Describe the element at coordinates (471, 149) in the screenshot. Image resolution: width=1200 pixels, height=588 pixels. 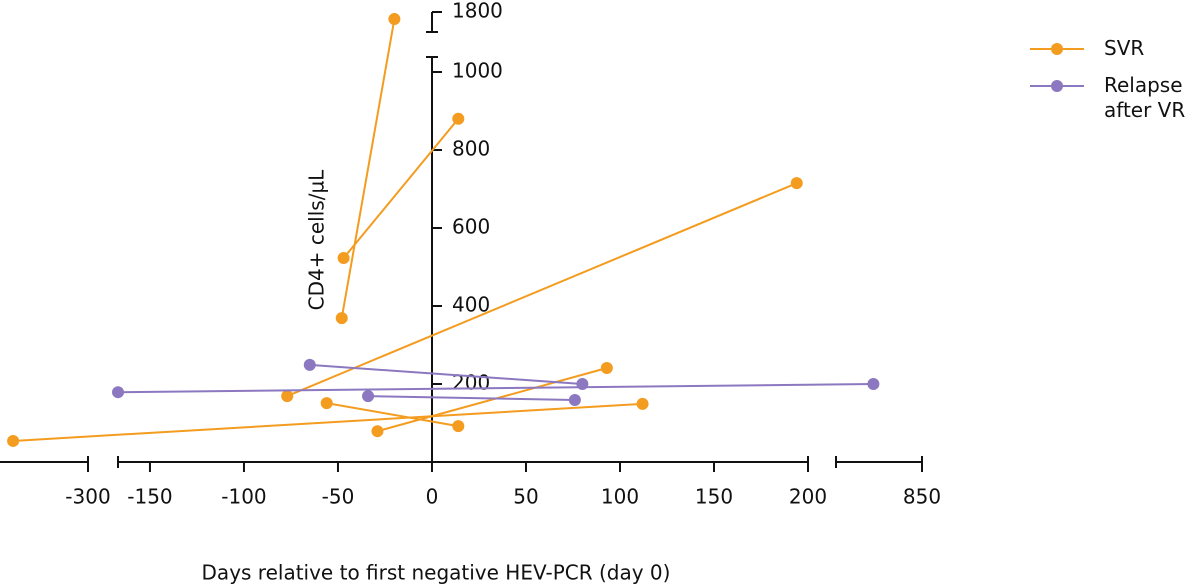
I see `y-tick-label: 800` at that location.